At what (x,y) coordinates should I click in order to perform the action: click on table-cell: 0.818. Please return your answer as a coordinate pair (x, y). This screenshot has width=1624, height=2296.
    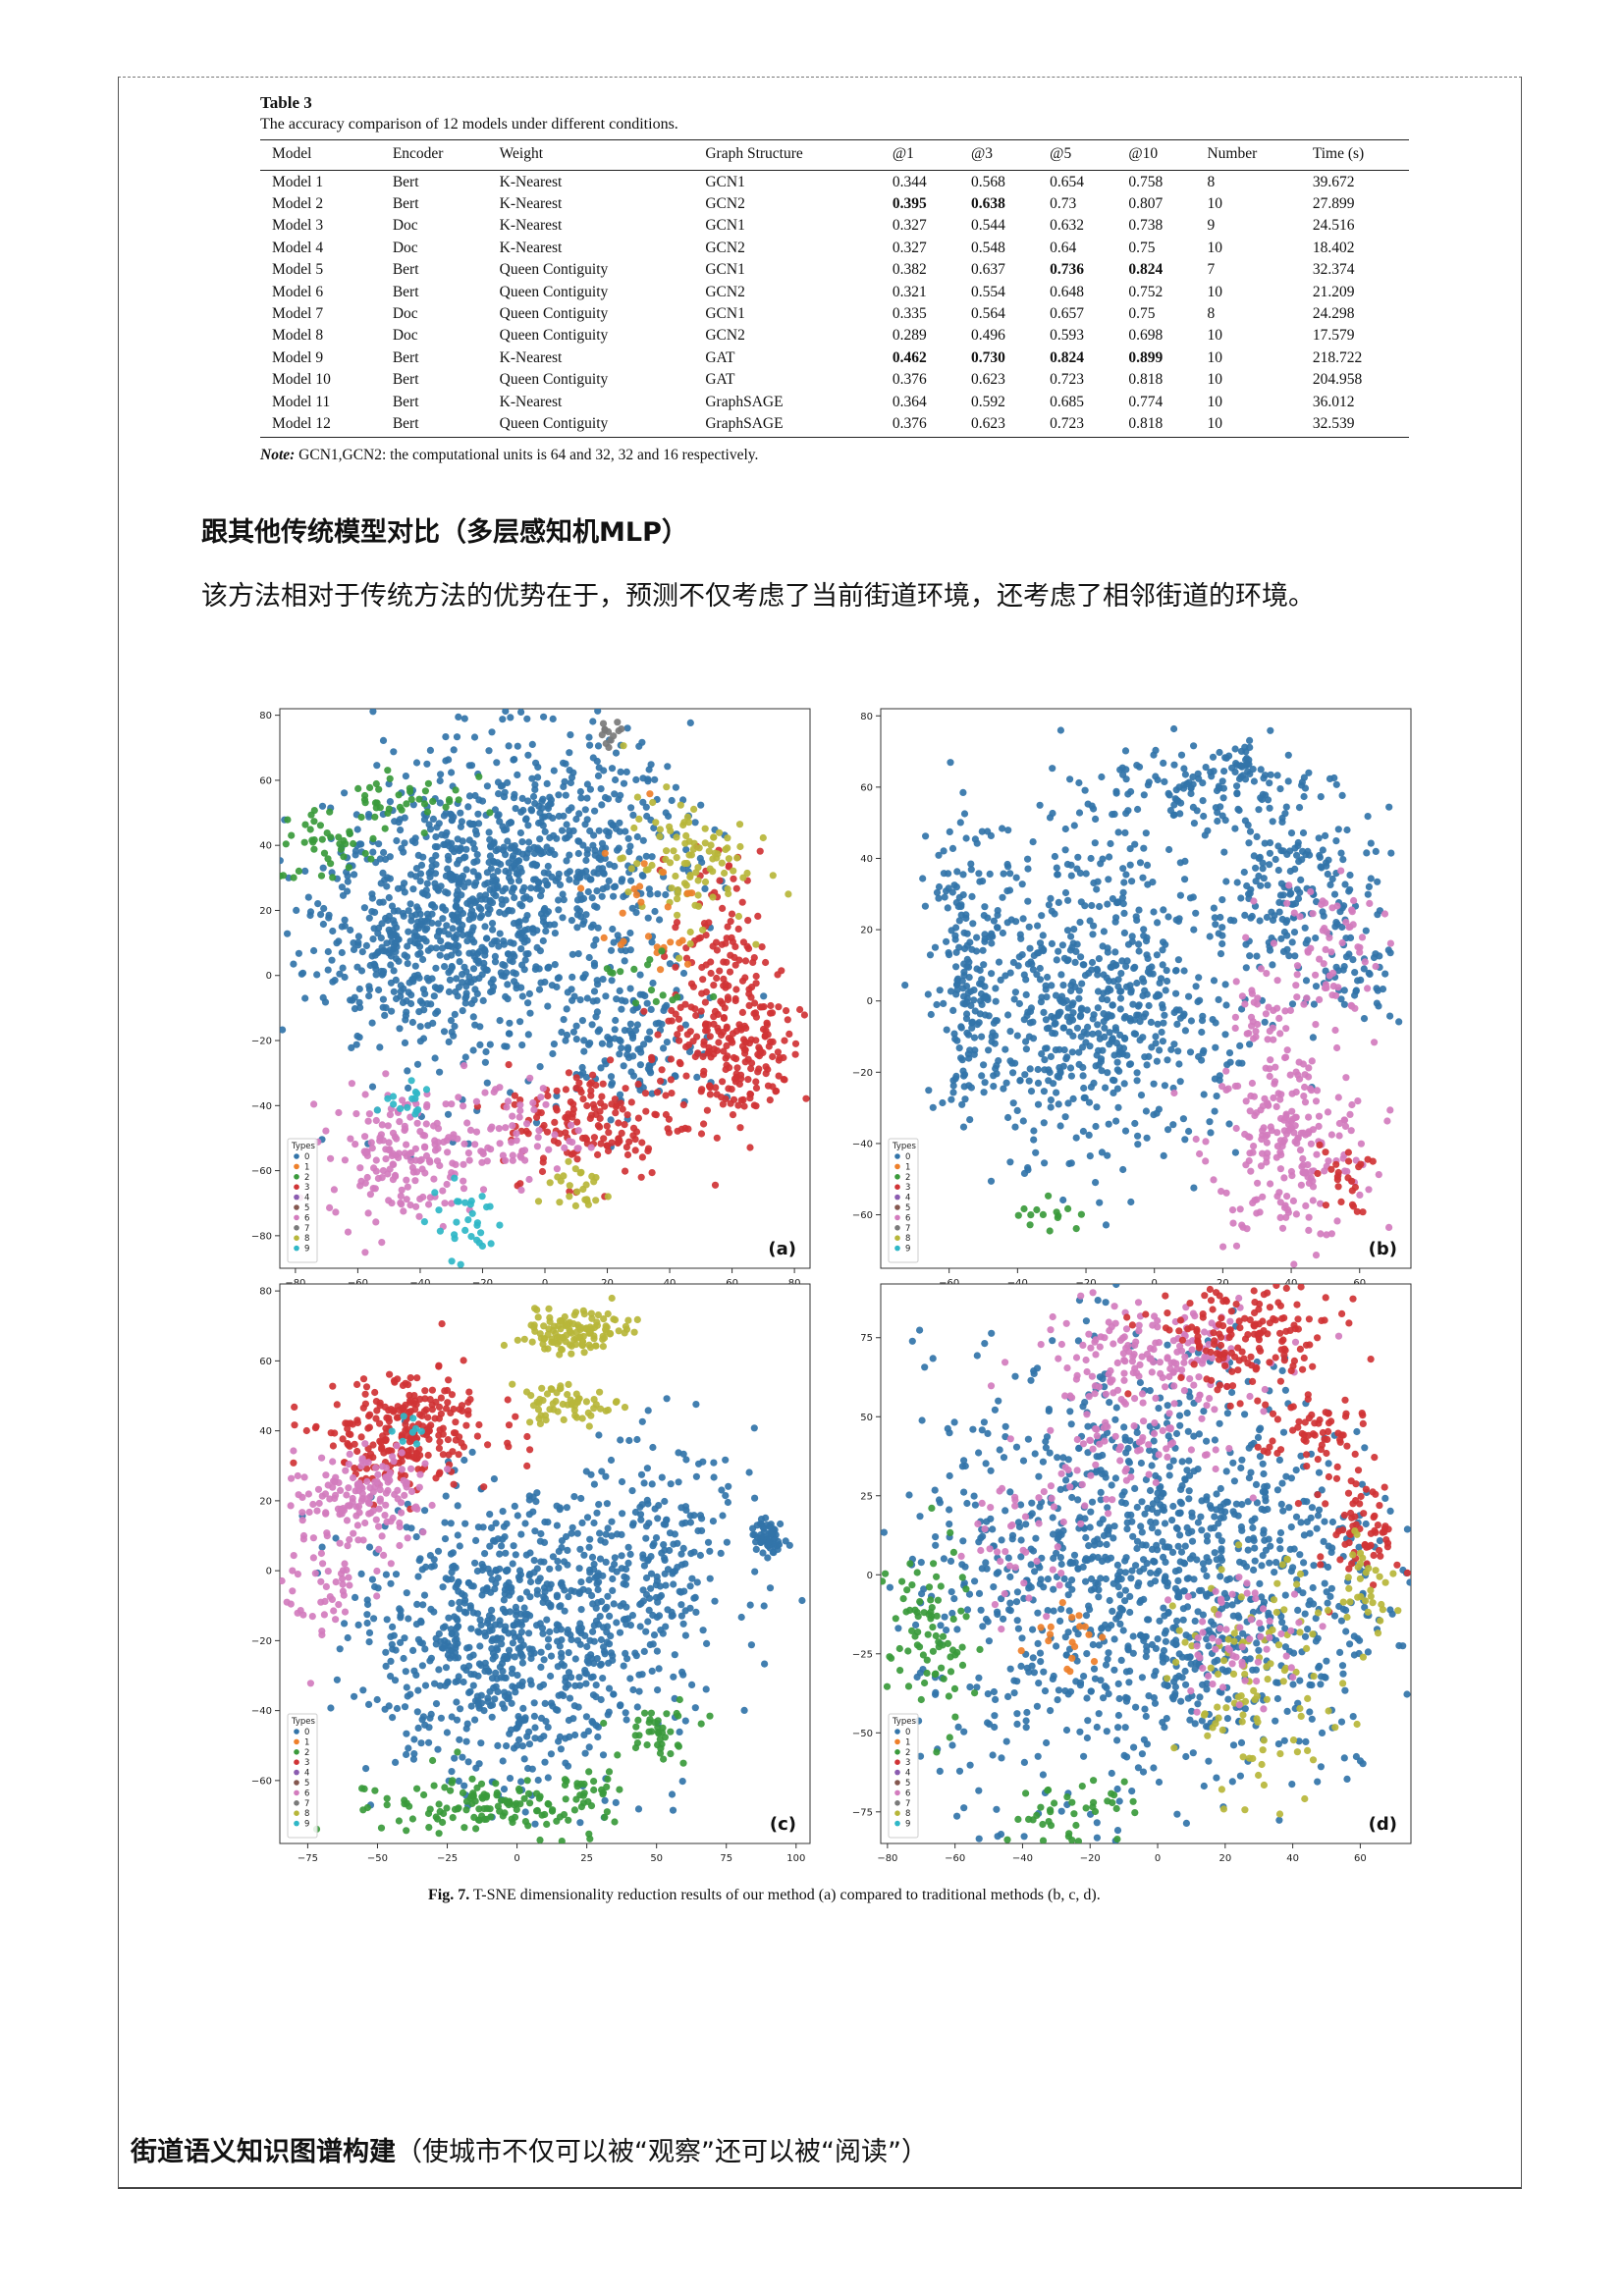
    Looking at the image, I should click on (1146, 380).